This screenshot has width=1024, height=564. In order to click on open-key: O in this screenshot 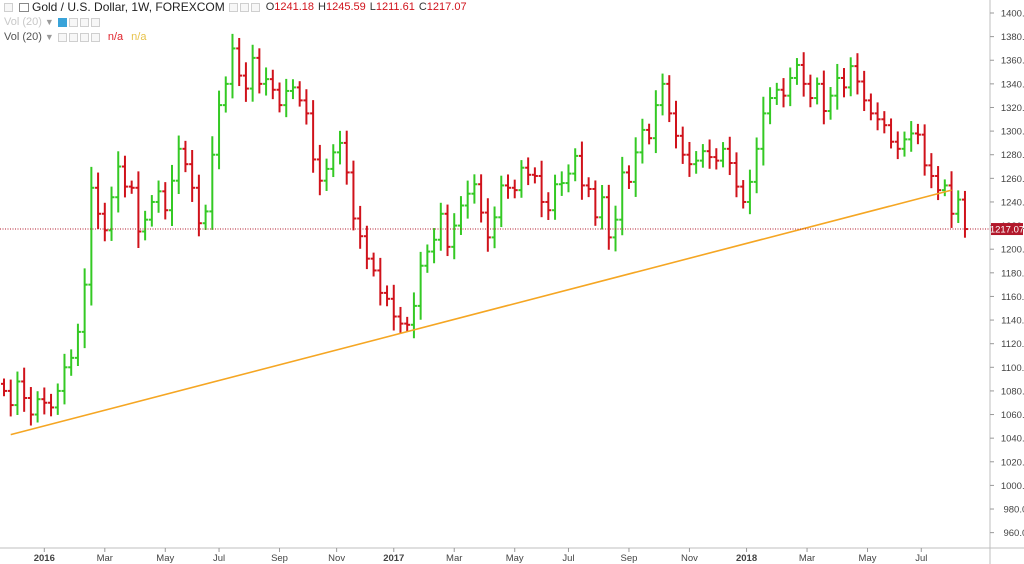, I will do `click(270, 7)`.